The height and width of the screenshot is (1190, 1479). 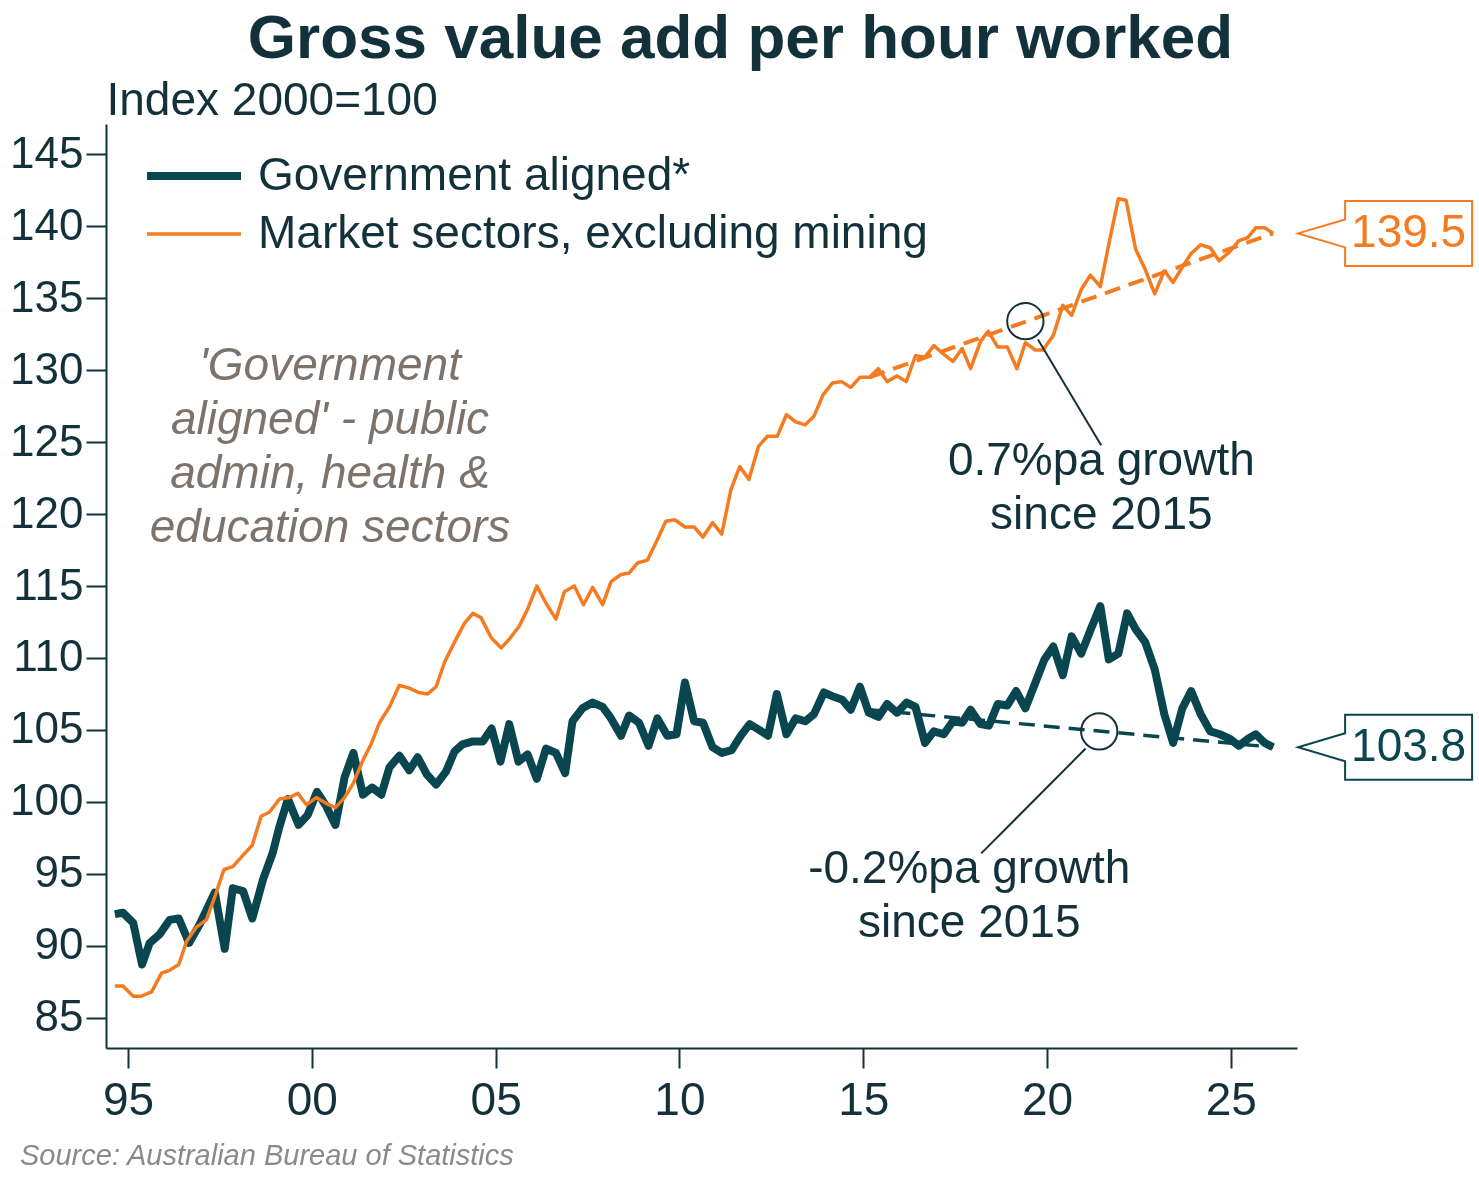 What do you see at coordinates (1047, 1098) in the screenshot?
I see `x-tick-label: 20` at bounding box center [1047, 1098].